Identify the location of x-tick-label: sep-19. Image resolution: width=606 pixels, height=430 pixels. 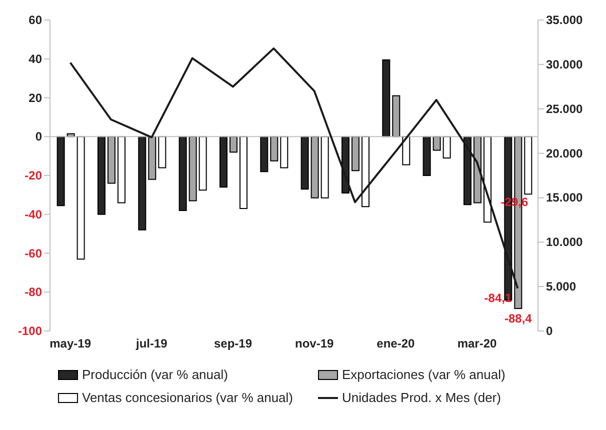
(233, 343).